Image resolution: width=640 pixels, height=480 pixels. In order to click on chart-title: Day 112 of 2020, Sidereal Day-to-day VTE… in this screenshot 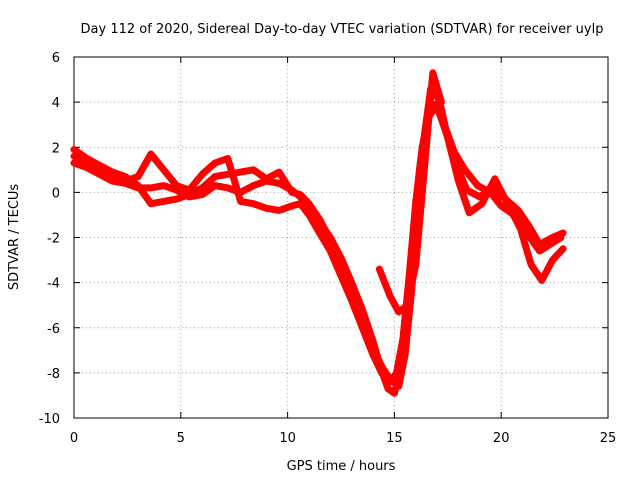, I will do `click(342, 29)`.